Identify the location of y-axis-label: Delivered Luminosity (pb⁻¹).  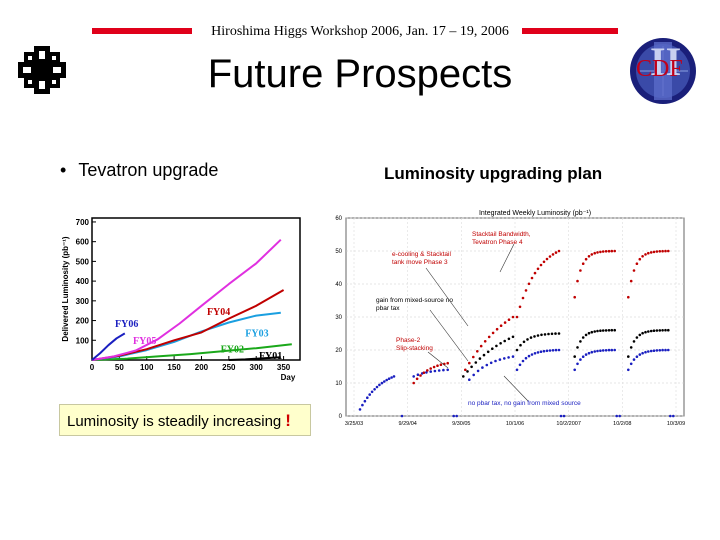
(65, 288).